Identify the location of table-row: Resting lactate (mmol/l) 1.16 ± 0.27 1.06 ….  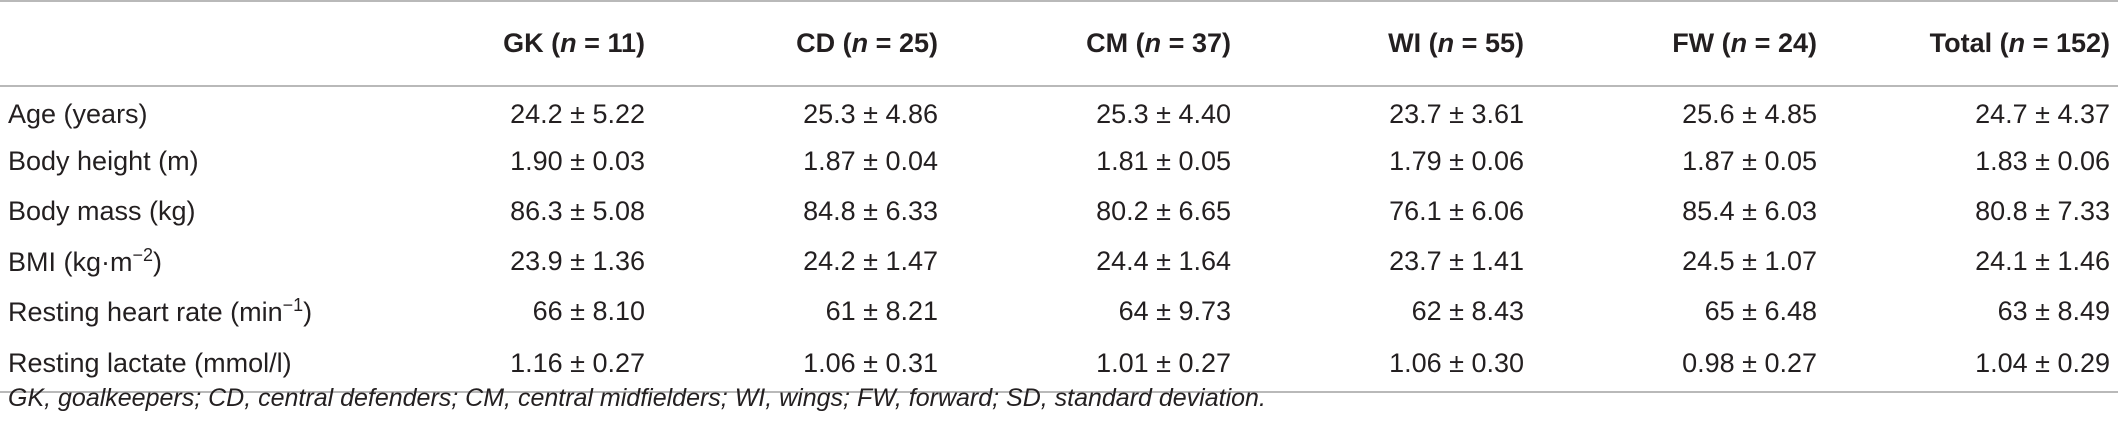
(1059, 364).